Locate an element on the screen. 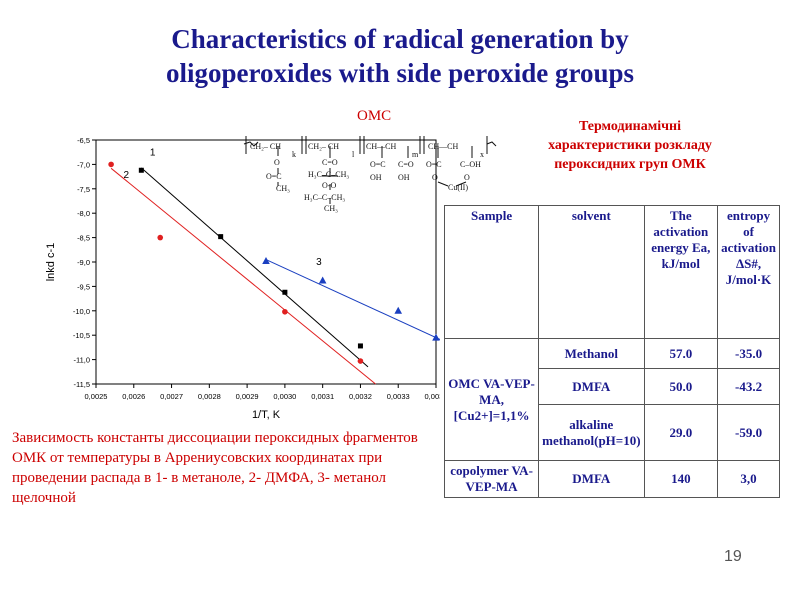 Image resolution: width=800 pixels, height=600 pixels. ds-cell: -35.0 is located at coordinates (748, 353).